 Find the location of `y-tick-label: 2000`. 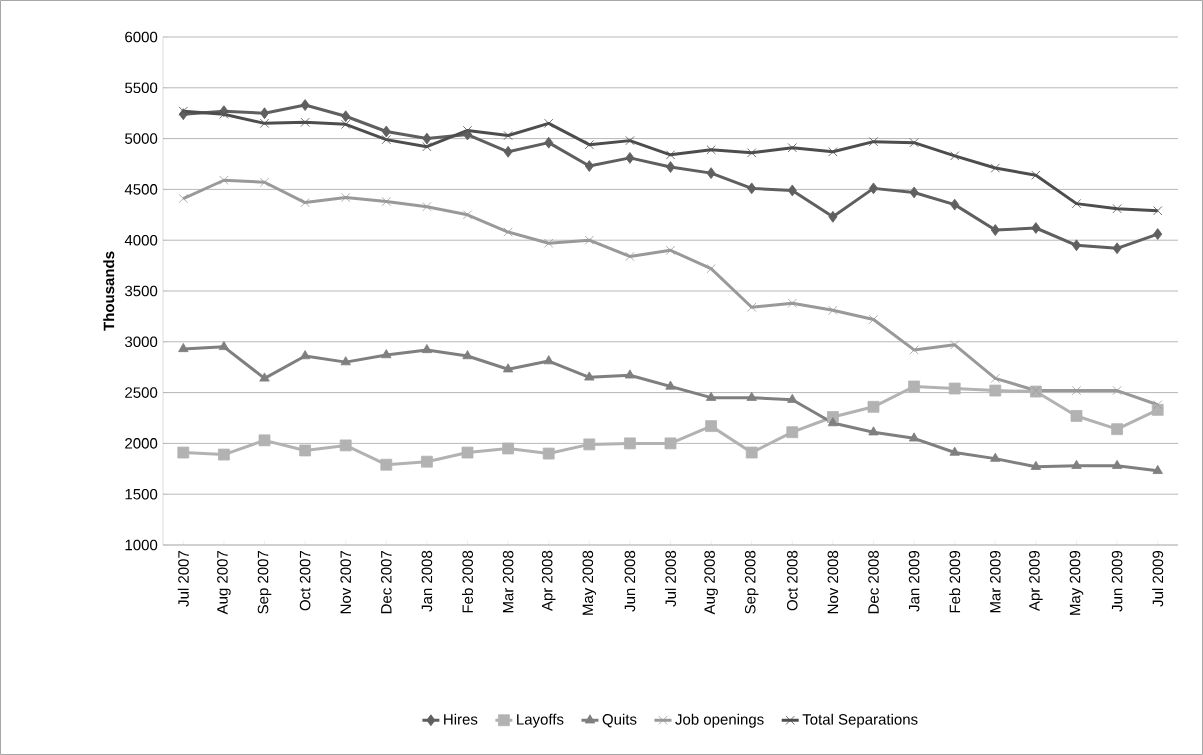

y-tick-label: 2000 is located at coordinates (141, 443).